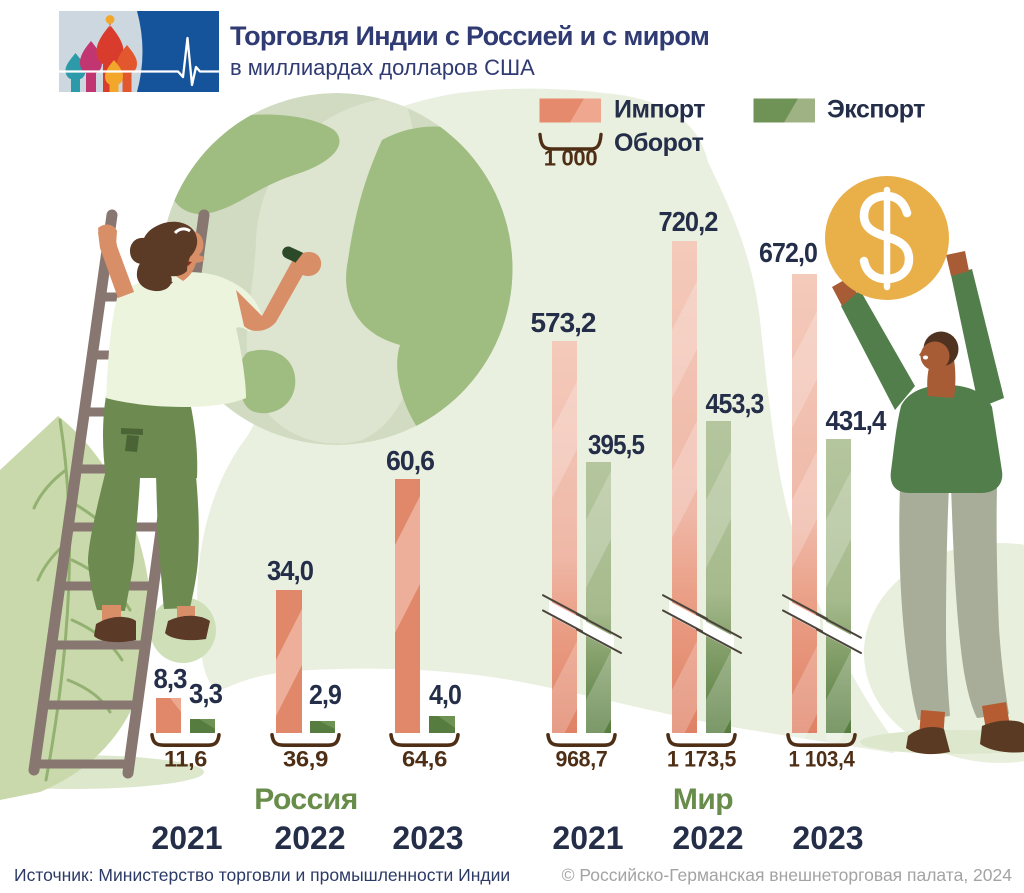 Image resolution: width=1024 pixels, height=893 pixels. What do you see at coordinates (788, 252) in the screenshot?
I see `svg-text: 672,0` at bounding box center [788, 252].